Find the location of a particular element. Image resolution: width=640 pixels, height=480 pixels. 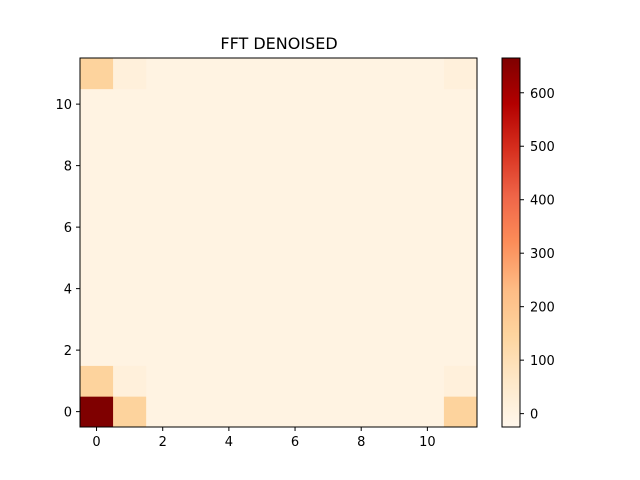

x-tick-label: 2 is located at coordinates (163, 442).